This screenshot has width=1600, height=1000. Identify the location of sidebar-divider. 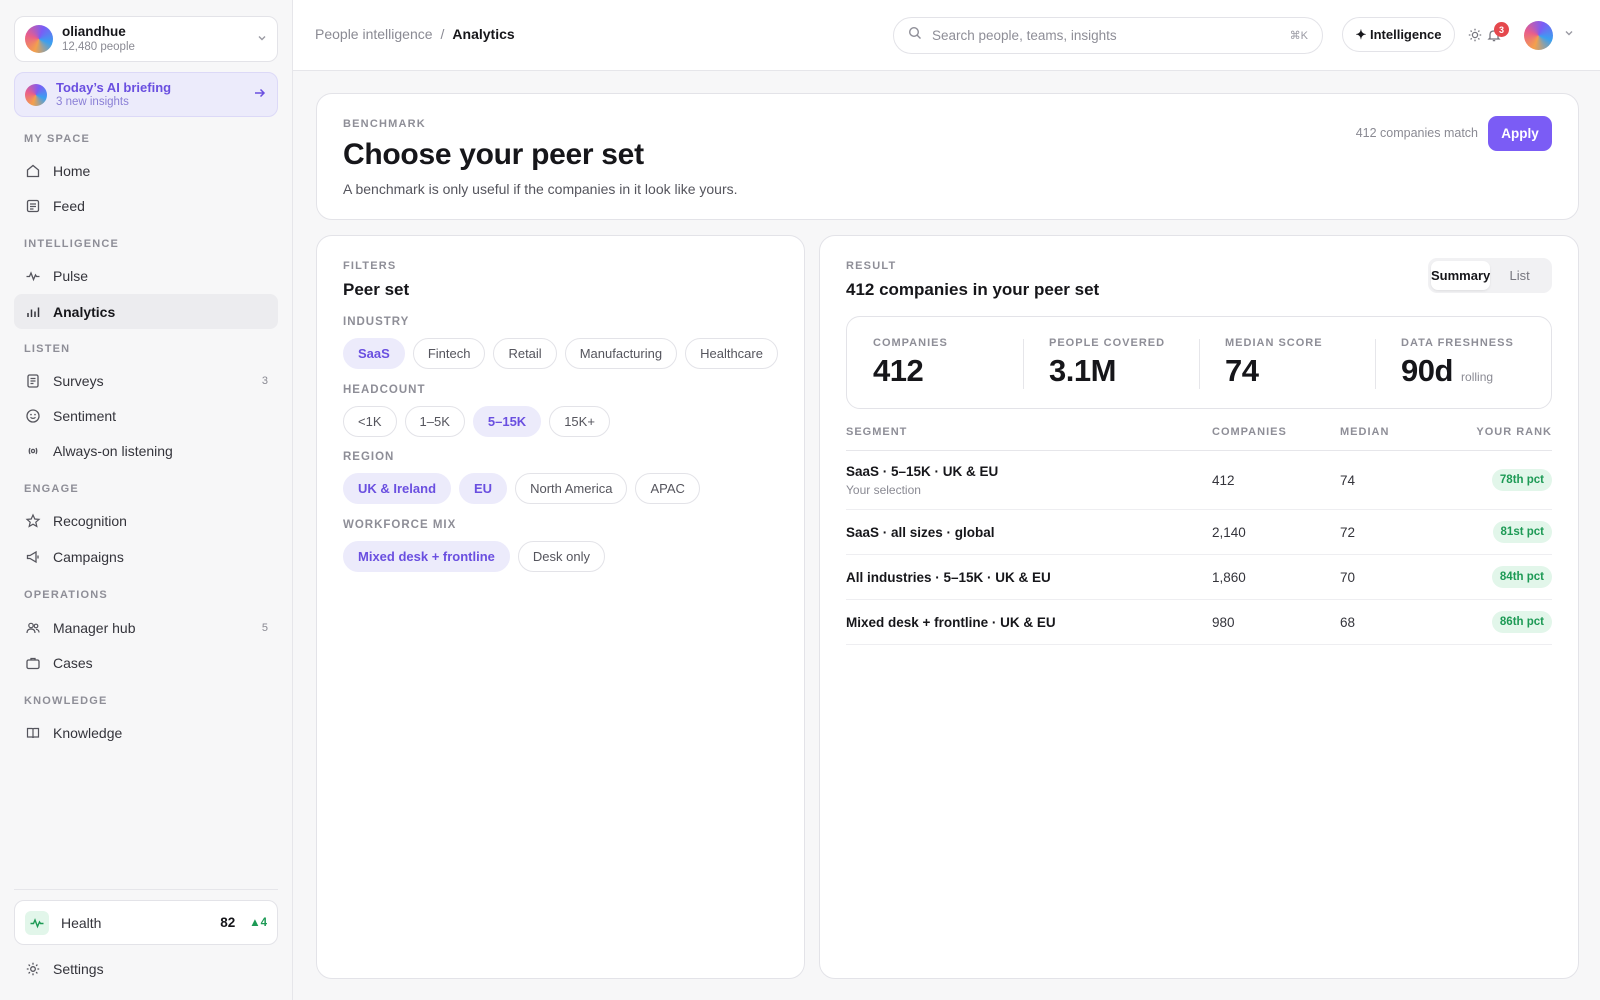
(146, 889).